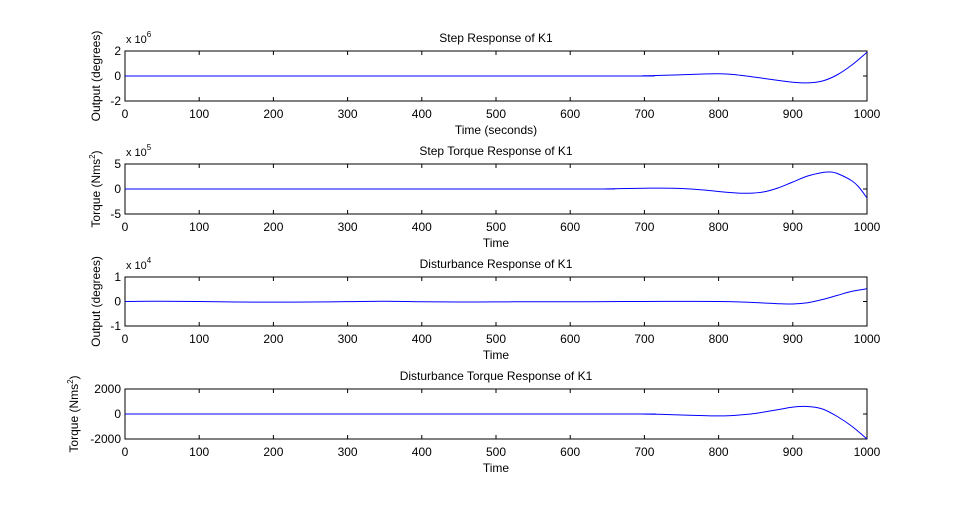 Image resolution: width=958 pixels, height=514 pixels. Describe the element at coordinates (496, 264) in the screenshot. I see `chart-title: Disturbance Response of K1` at that location.